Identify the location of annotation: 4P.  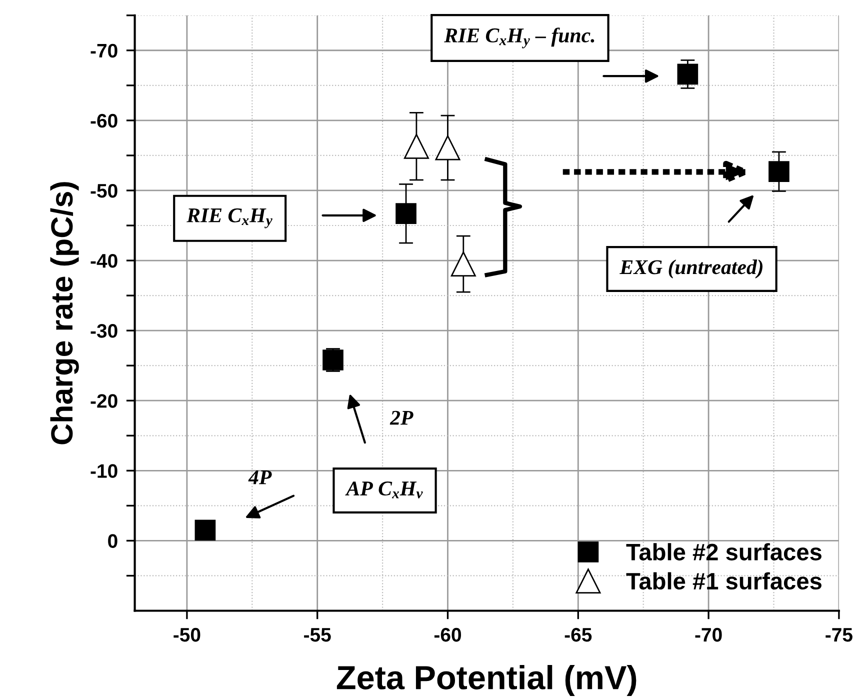
(260, 477).